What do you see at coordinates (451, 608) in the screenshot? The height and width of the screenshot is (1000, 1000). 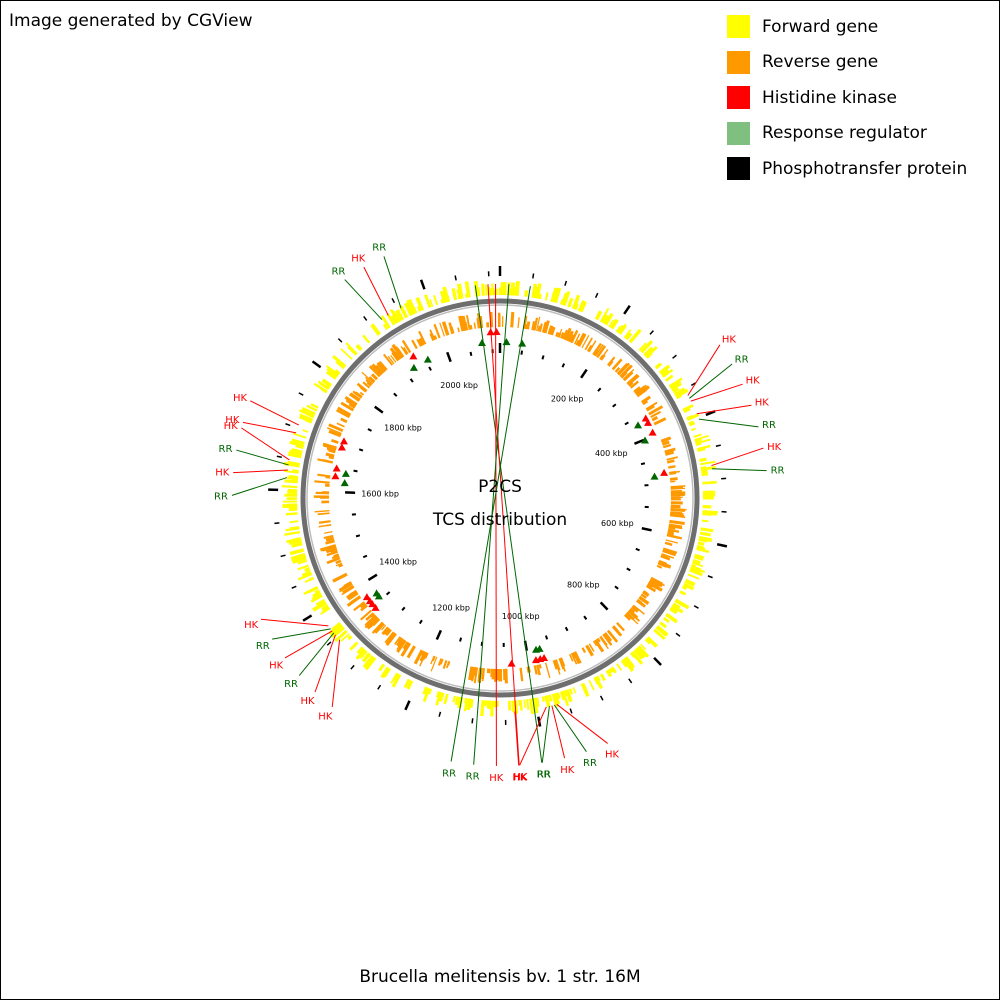 I see `ruler-label: 1200 kbp` at bounding box center [451, 608].